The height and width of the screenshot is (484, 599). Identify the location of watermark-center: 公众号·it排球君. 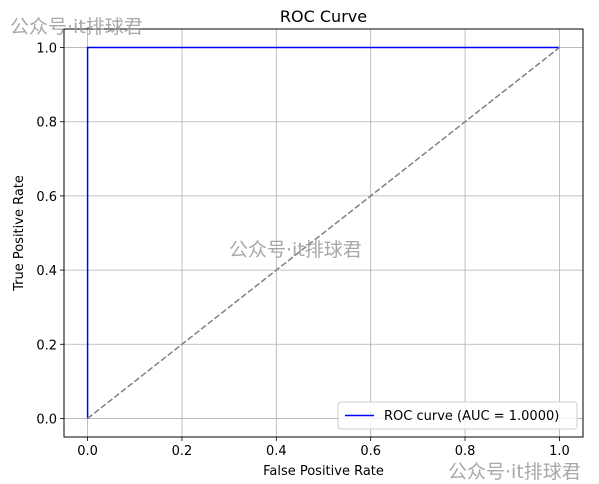
(295, 250).